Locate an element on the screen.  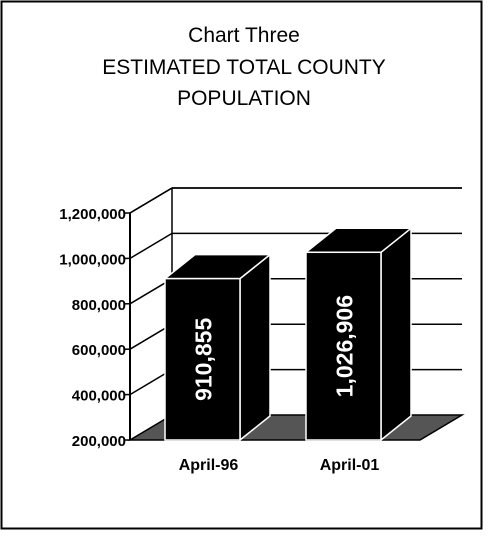
y-tick-label: 200,000 is located at coordinates (99, 441).